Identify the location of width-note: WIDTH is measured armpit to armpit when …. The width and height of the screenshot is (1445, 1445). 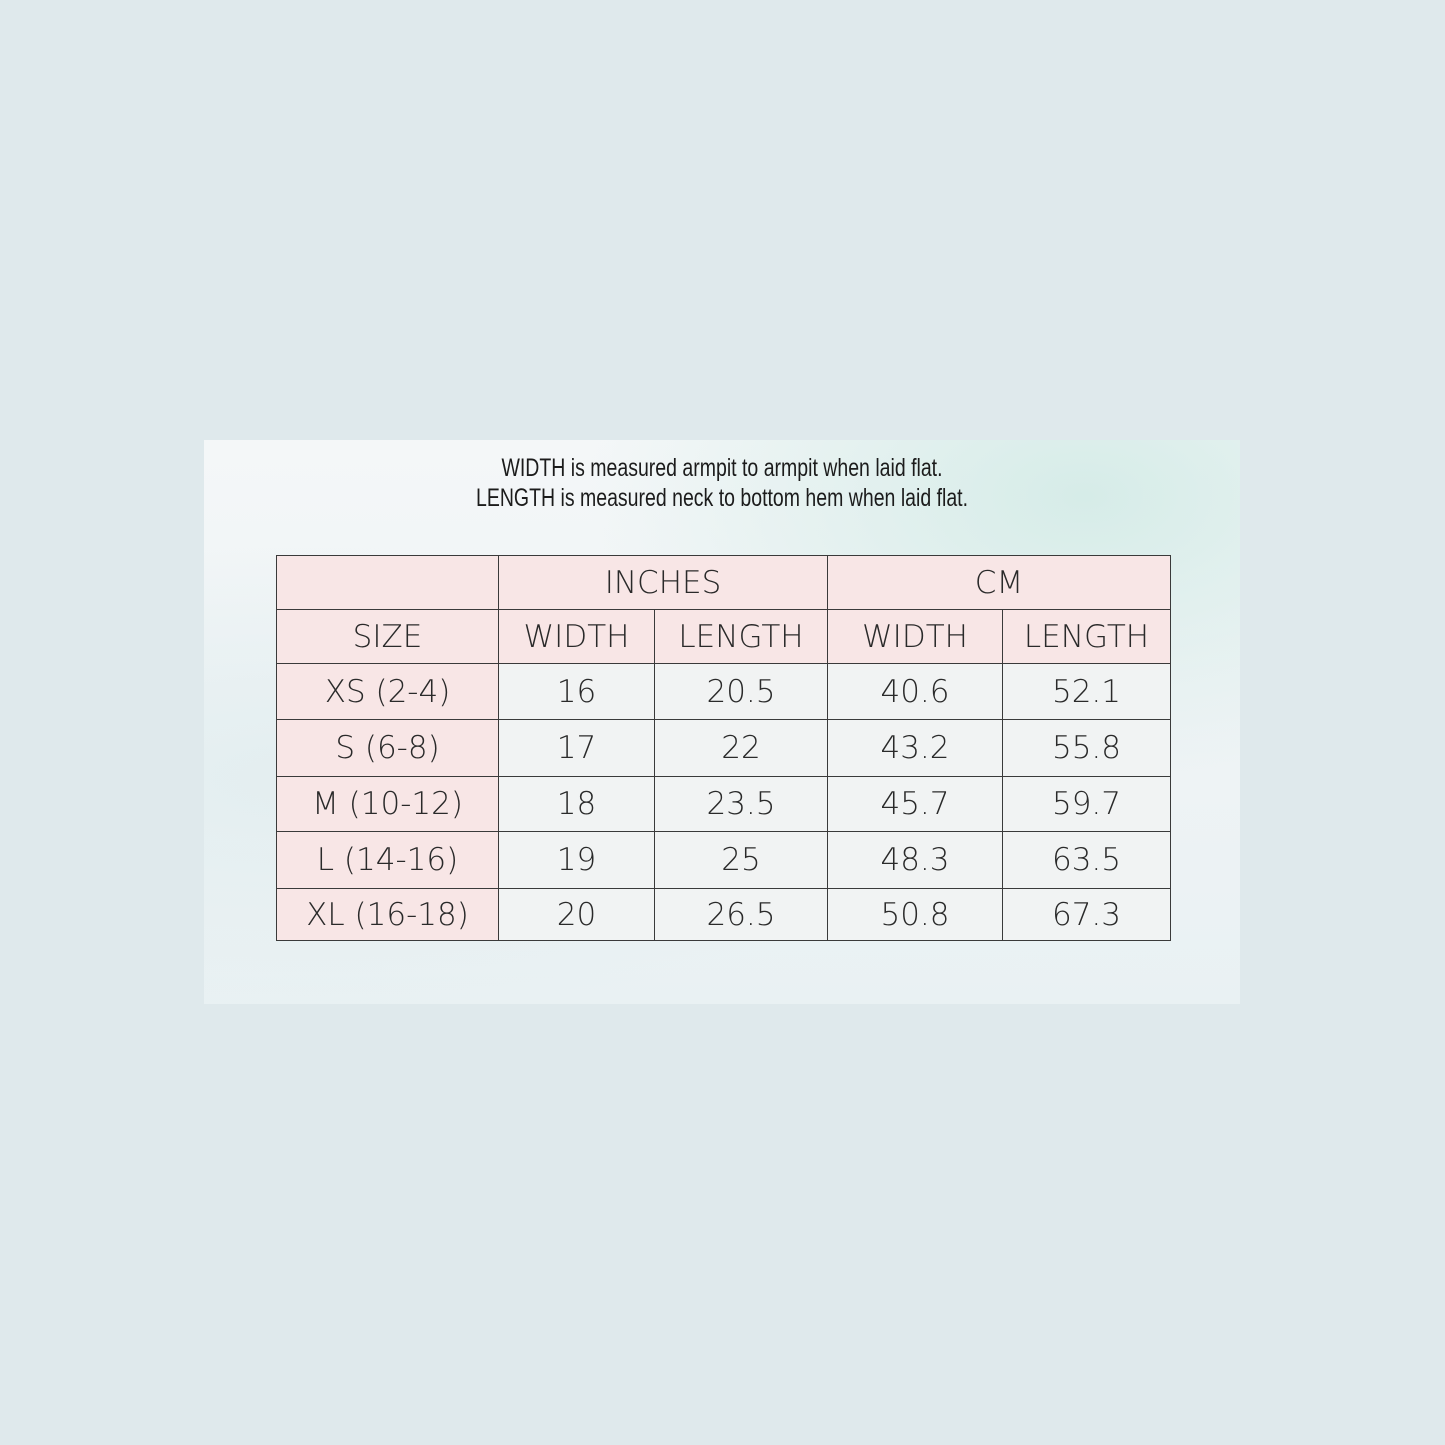
(722, 468).